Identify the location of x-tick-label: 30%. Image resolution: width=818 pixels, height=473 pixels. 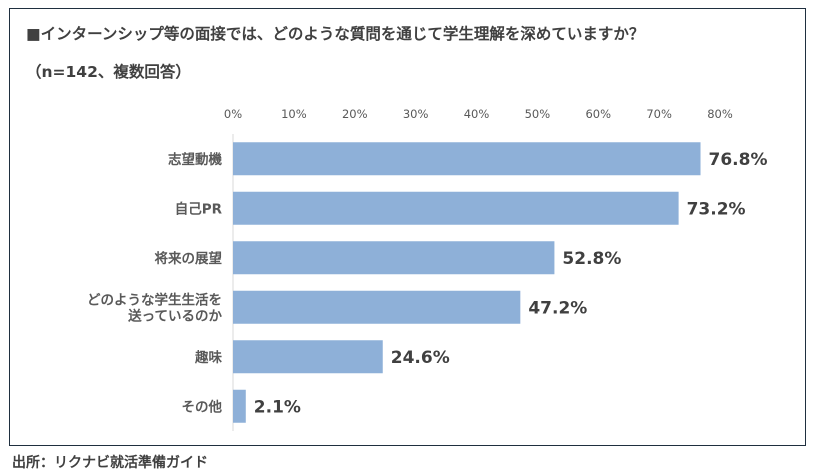
(416, 114).